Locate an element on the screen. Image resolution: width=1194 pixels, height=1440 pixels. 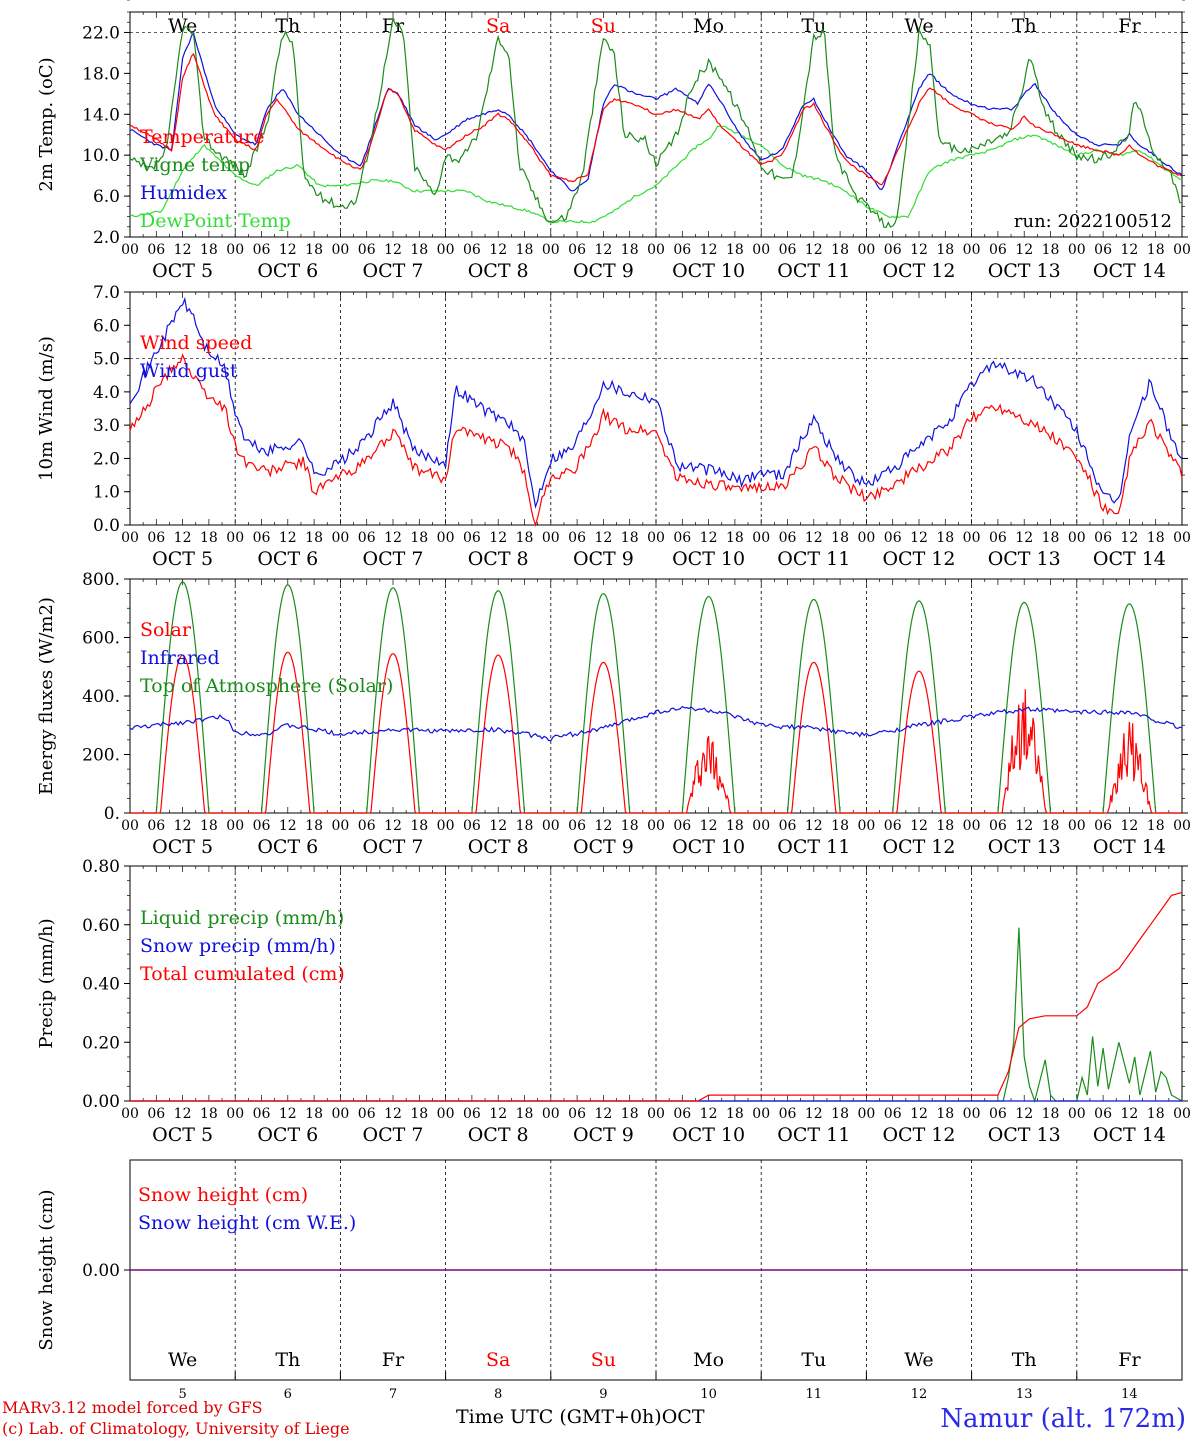
day-number-label: 10 is located at coordinates (708, 1394).